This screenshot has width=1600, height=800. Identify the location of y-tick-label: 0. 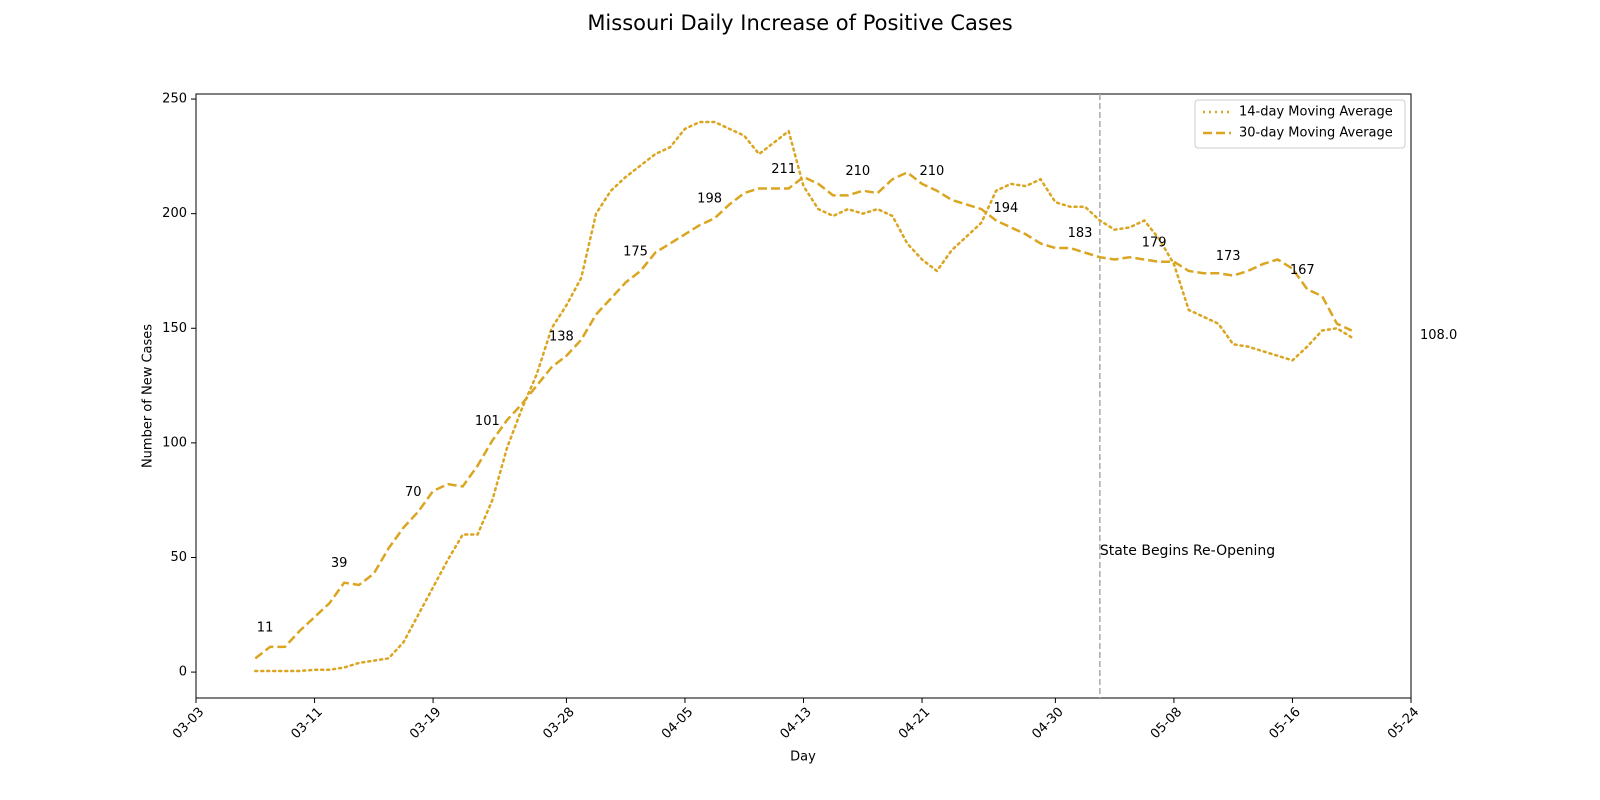
(183, 672).